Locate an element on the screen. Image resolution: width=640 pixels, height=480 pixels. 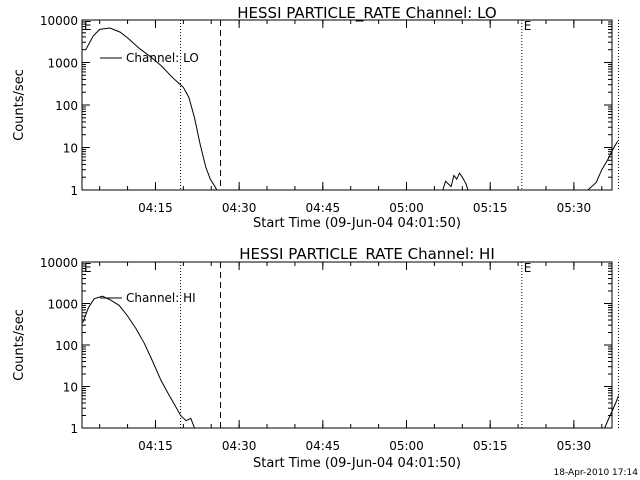
legend-label: Channel: HI is located at coordinates (161, 298).